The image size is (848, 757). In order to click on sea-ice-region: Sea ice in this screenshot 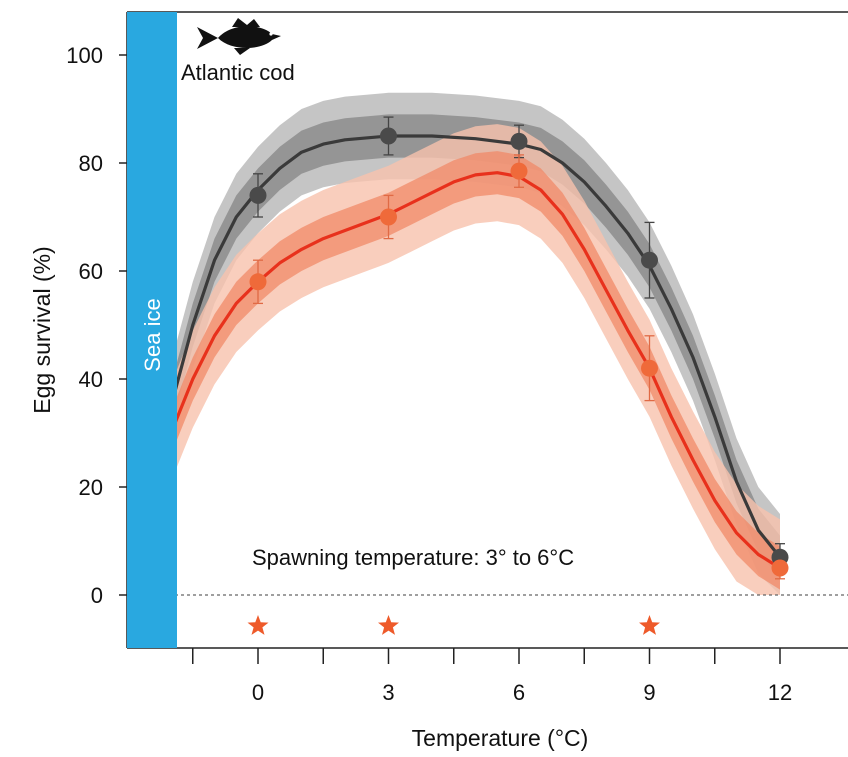, I will do `click(152, 330)`.